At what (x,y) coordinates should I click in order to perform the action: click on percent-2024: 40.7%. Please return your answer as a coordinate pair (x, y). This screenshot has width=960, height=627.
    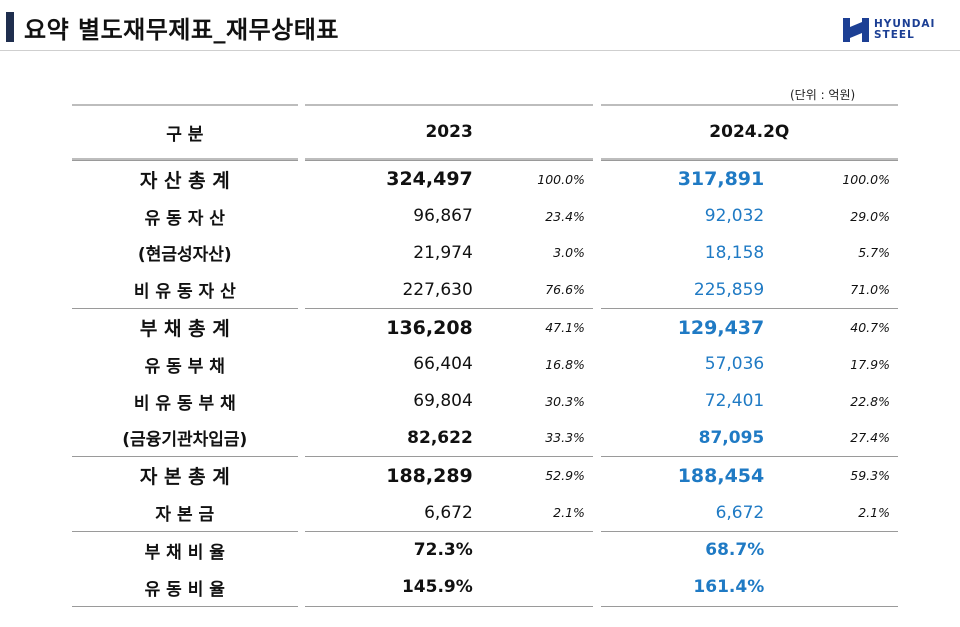
    Looking at the image, I should click on (834, 327).